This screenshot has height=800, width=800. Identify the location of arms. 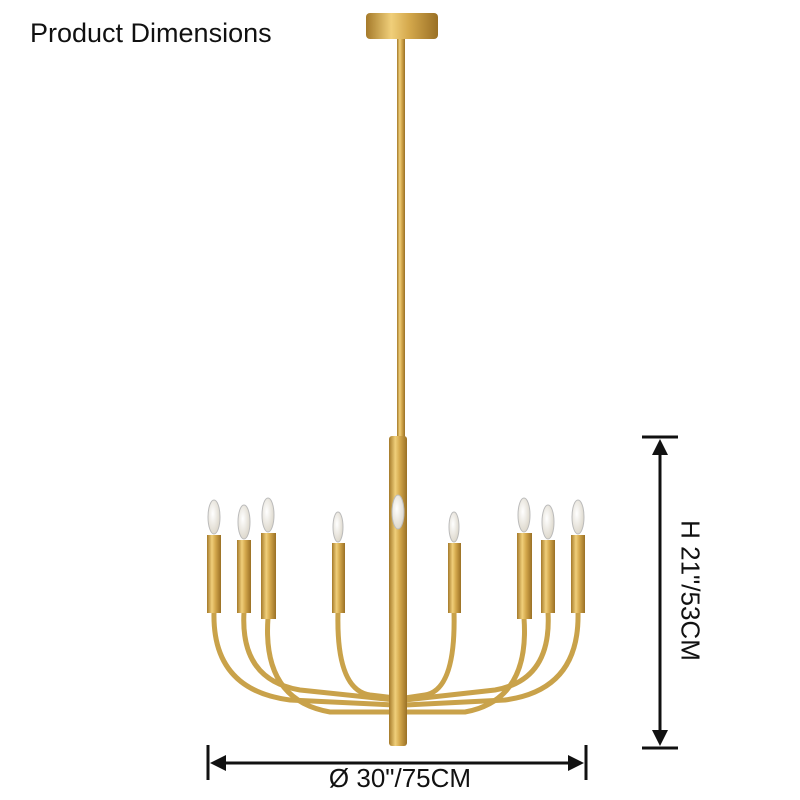
(396, 662).